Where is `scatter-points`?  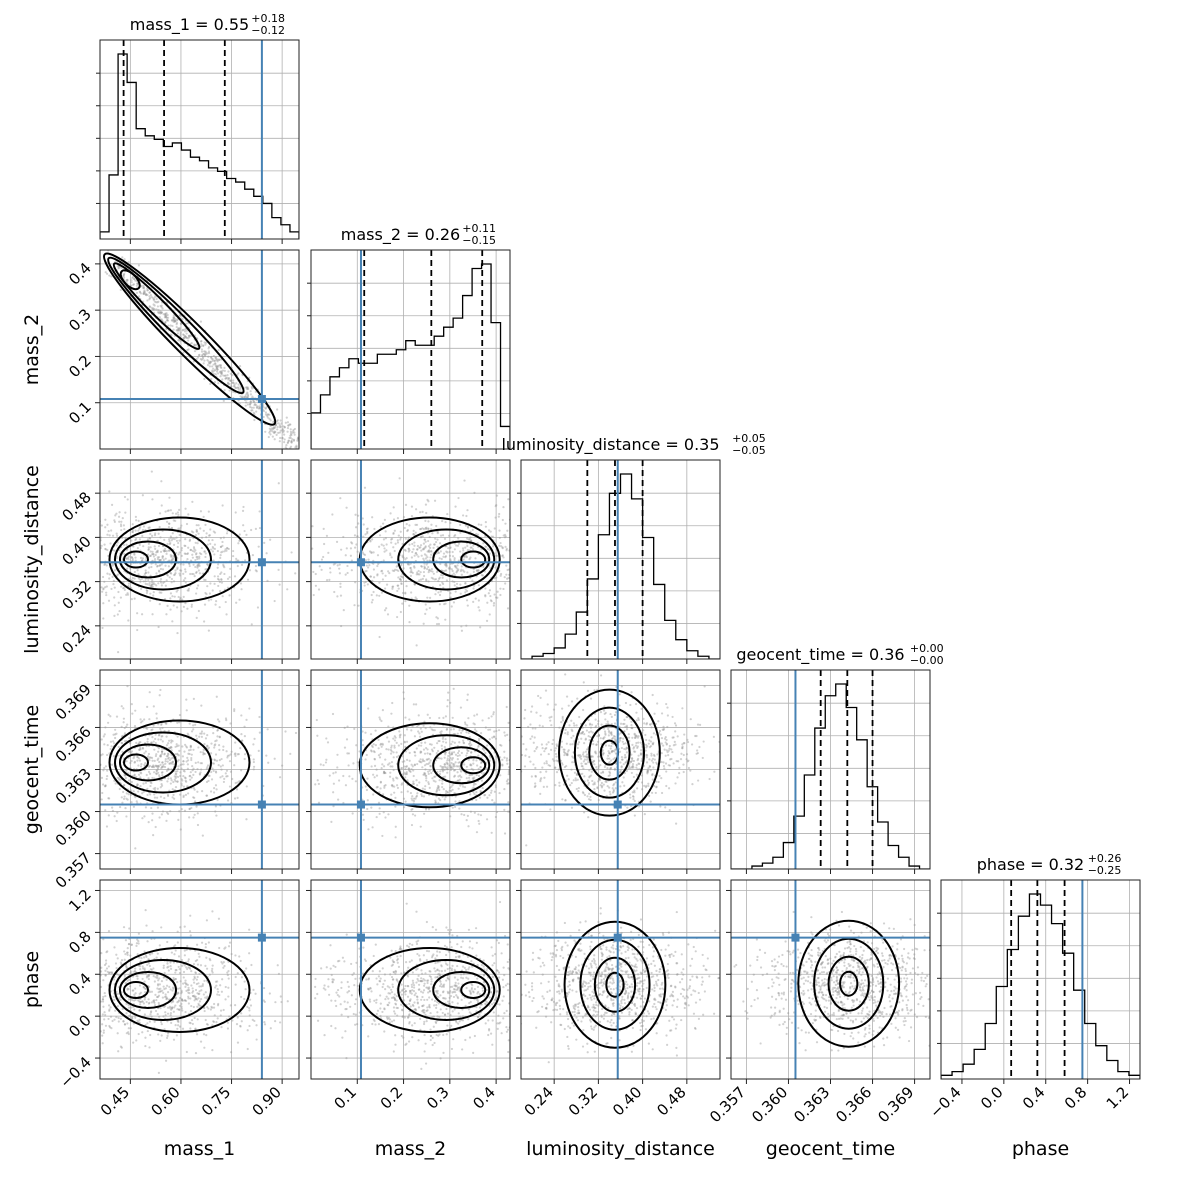 scatter-points is located at coordinates (448, 763).